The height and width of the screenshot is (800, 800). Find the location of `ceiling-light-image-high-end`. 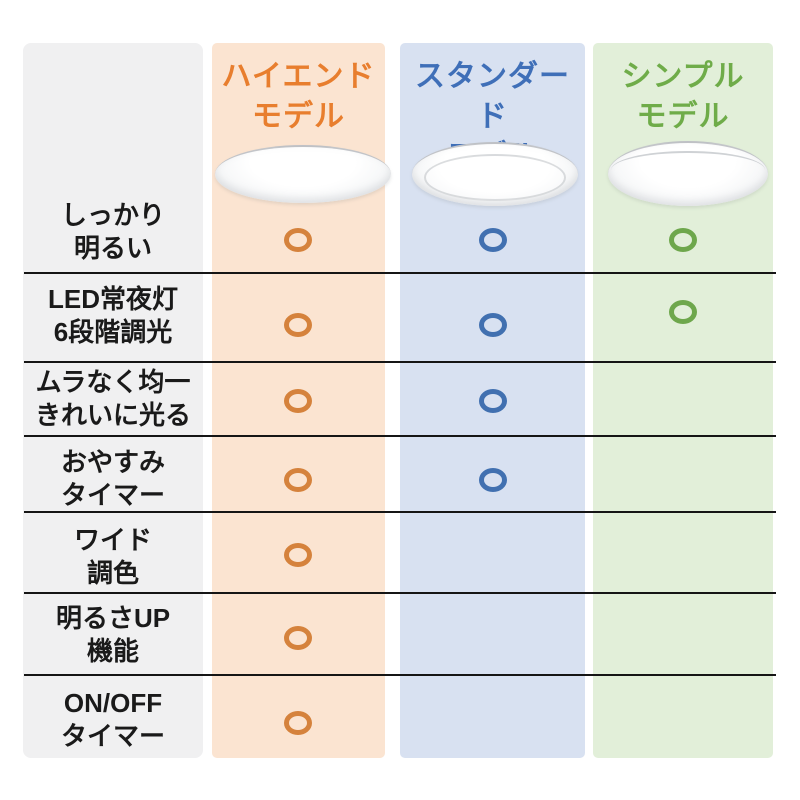

ceiling-light-image-high-end is located at coordinates (303, 174).